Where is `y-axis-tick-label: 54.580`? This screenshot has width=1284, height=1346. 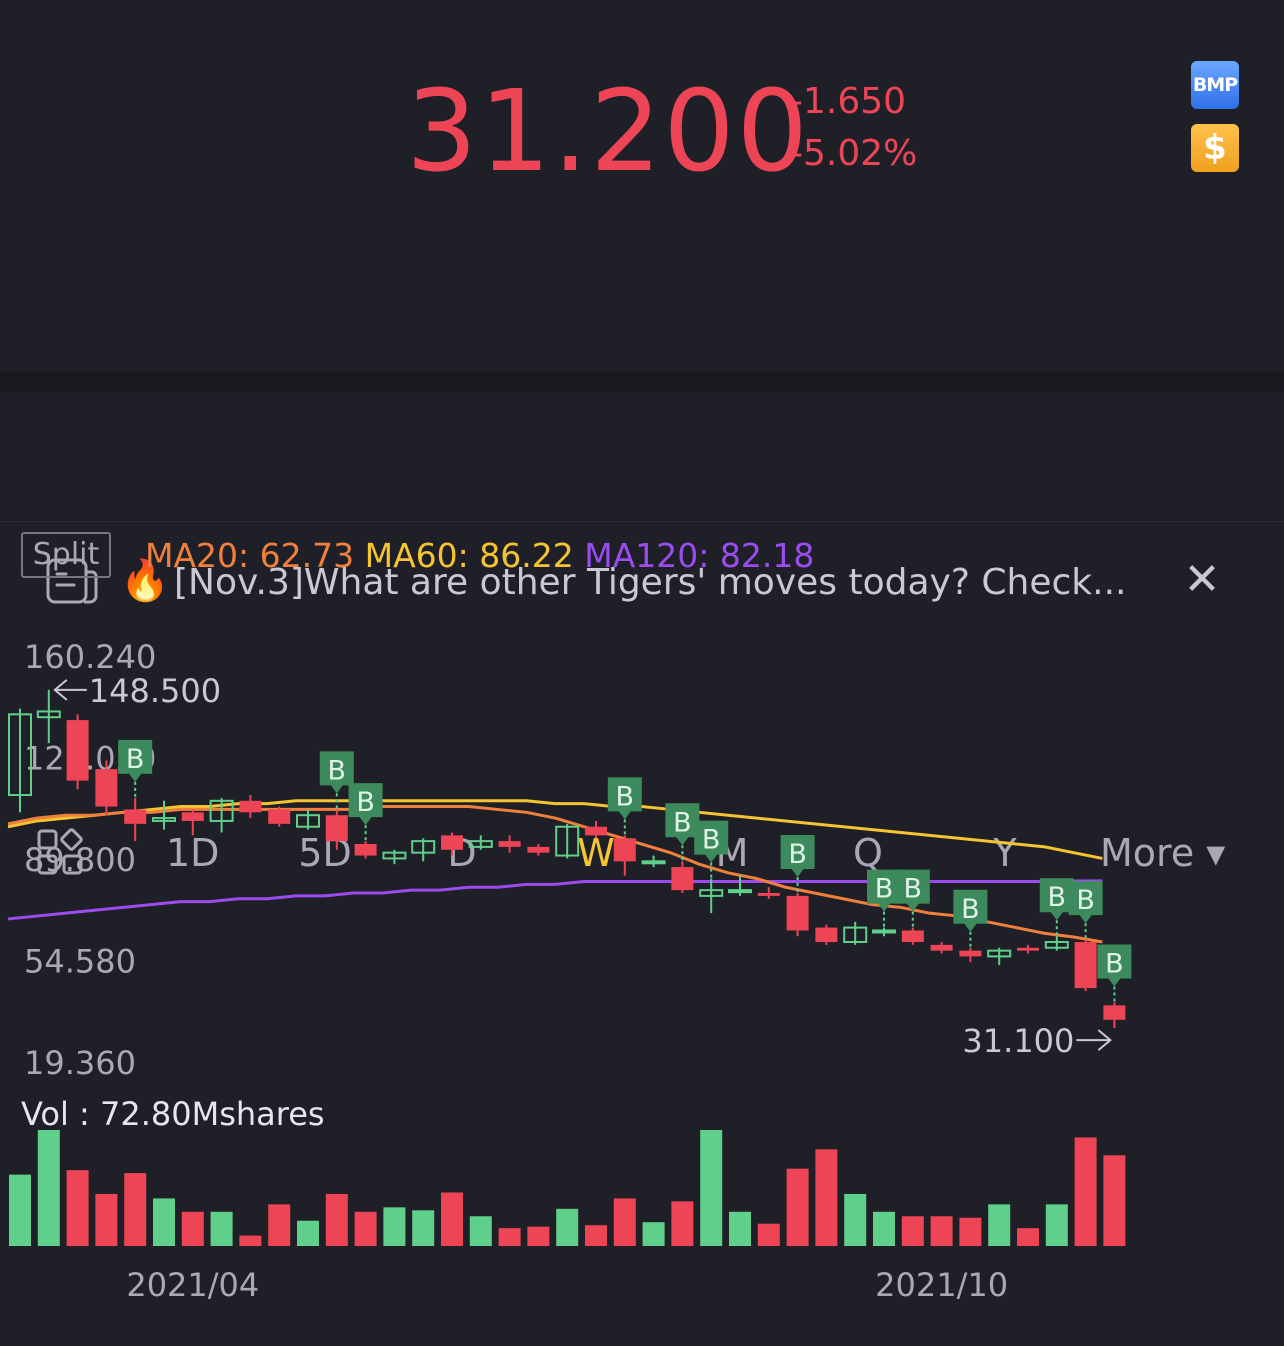
y-axis-tick-label: 54.580 is located at coordinates (80, 962).